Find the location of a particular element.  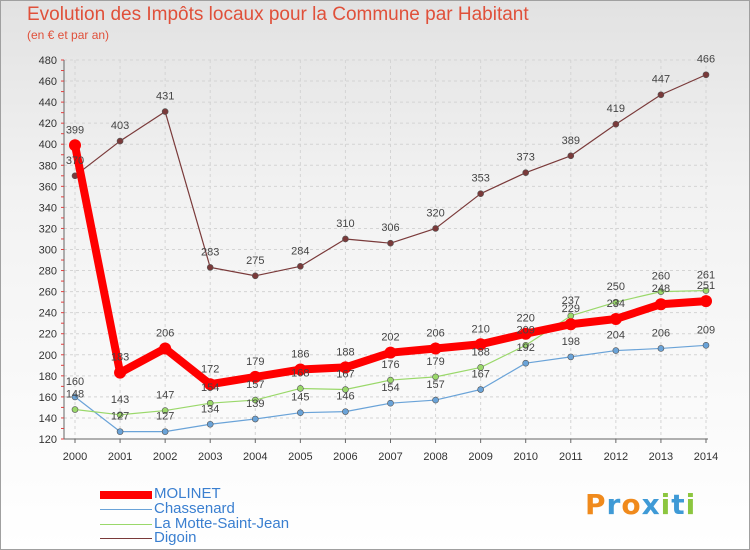

data-label-la-motte-saint-jean: 154 is located at coordinates (210, 388).